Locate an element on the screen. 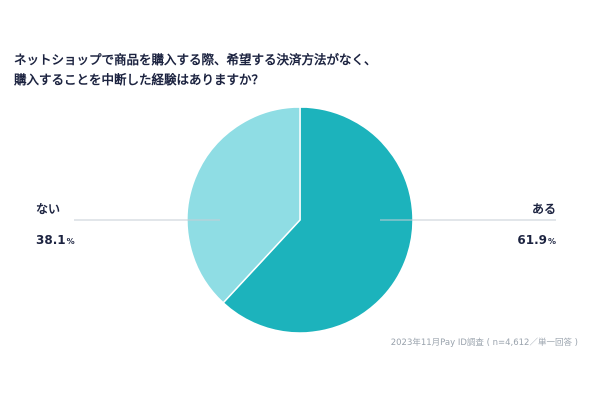 This screenshot has height=400, width=600. slice-value-nai: 38.1% is located at coordinates (55, 240).